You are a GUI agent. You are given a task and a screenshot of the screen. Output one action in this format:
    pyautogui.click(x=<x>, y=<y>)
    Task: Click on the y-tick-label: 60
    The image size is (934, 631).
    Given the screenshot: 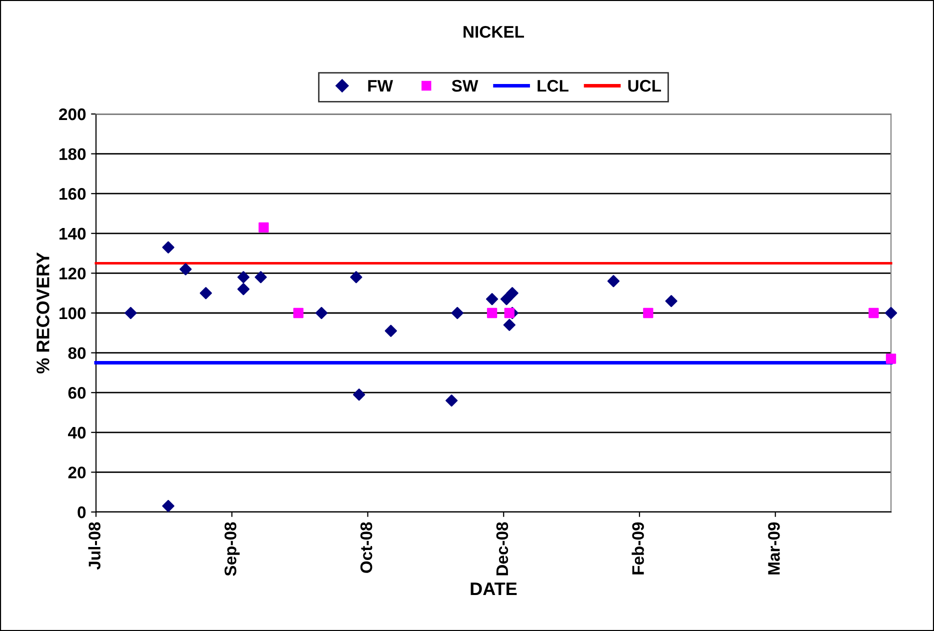 What is the action you would take?
    pyautogui.click(x=77, y=393)
    